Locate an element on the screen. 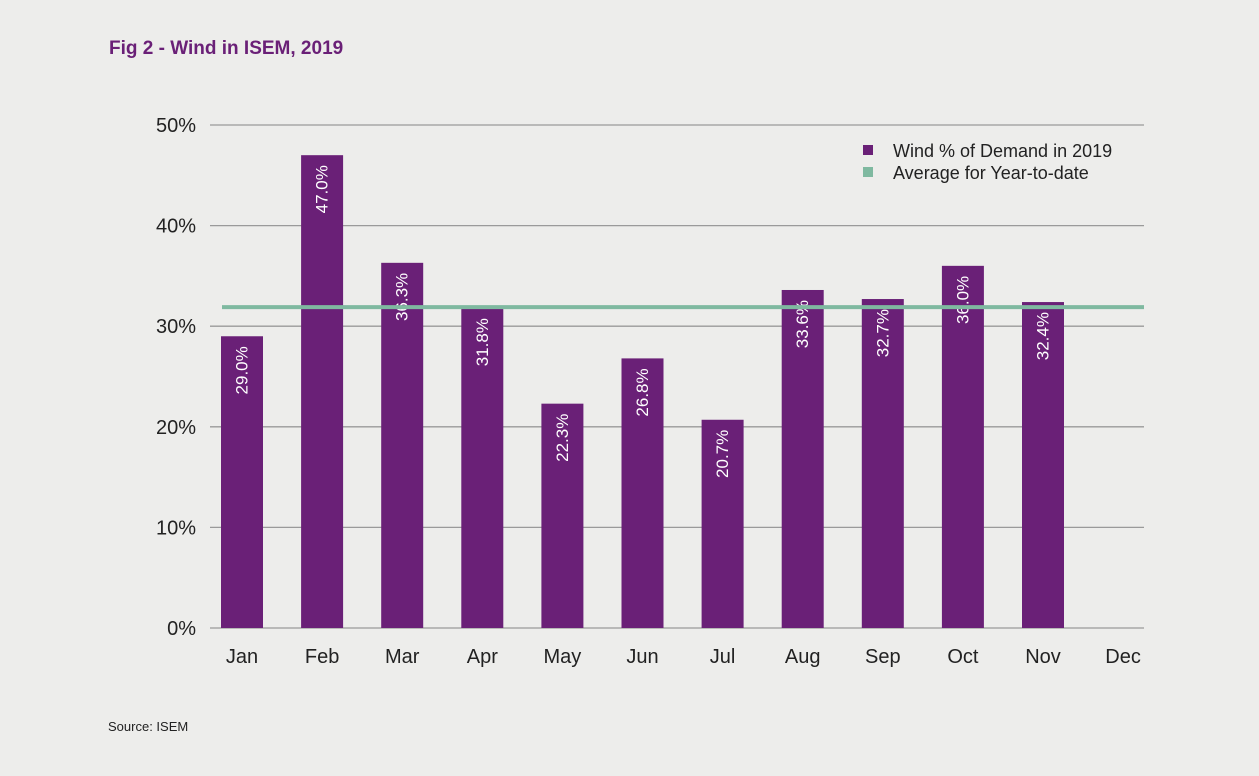 This screenshot has width=1259, height=776. x-tick-label: Mar is located at coordinates (402, 657).